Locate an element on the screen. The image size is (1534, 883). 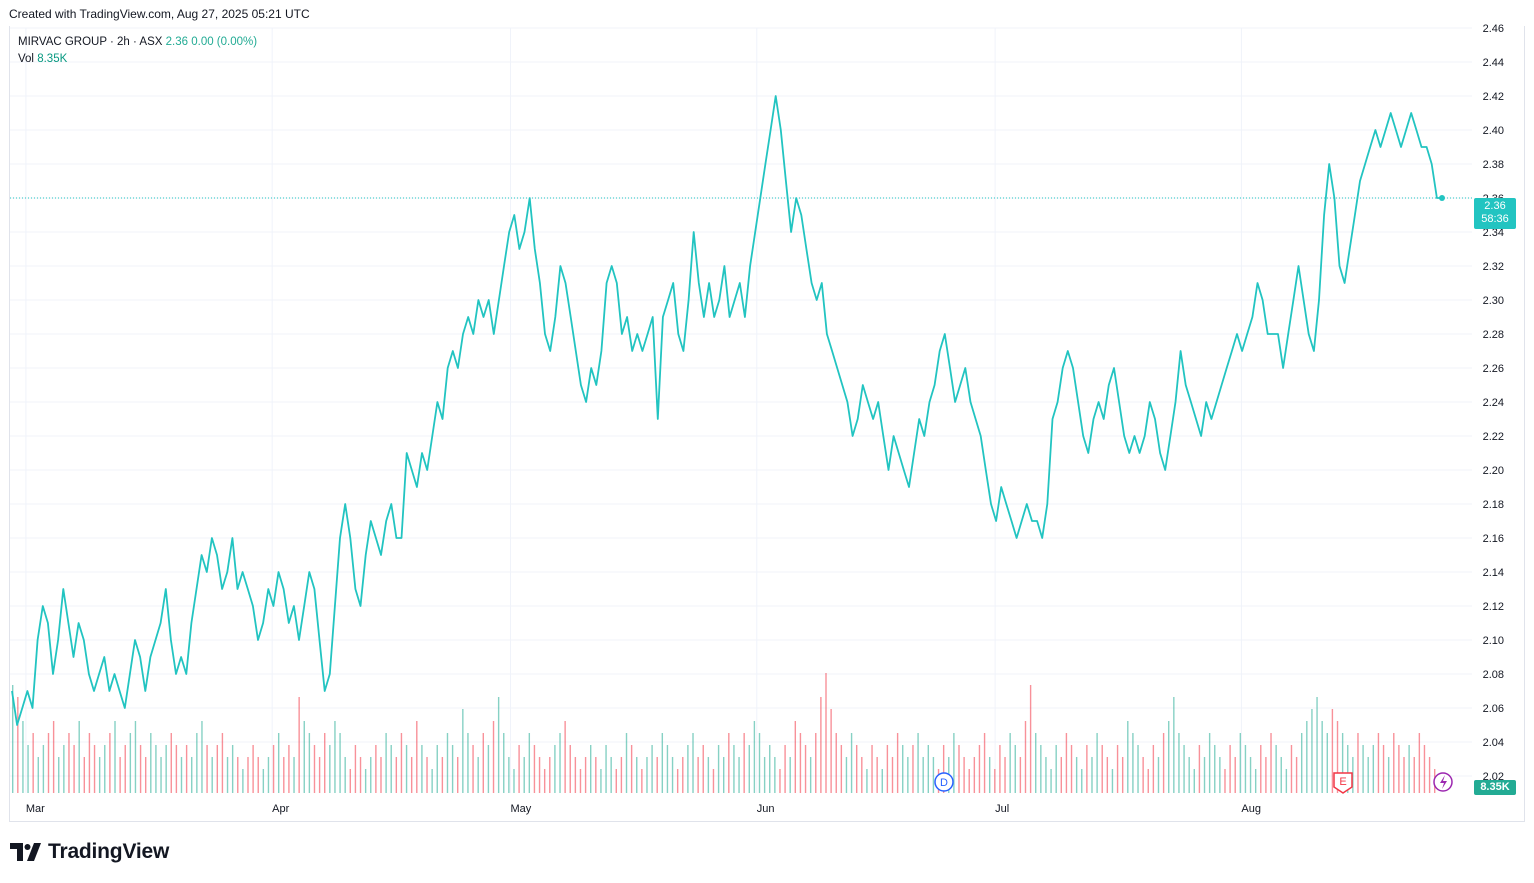
price-change: 0.00 (0.00%) is located at coordinates (224, 42).